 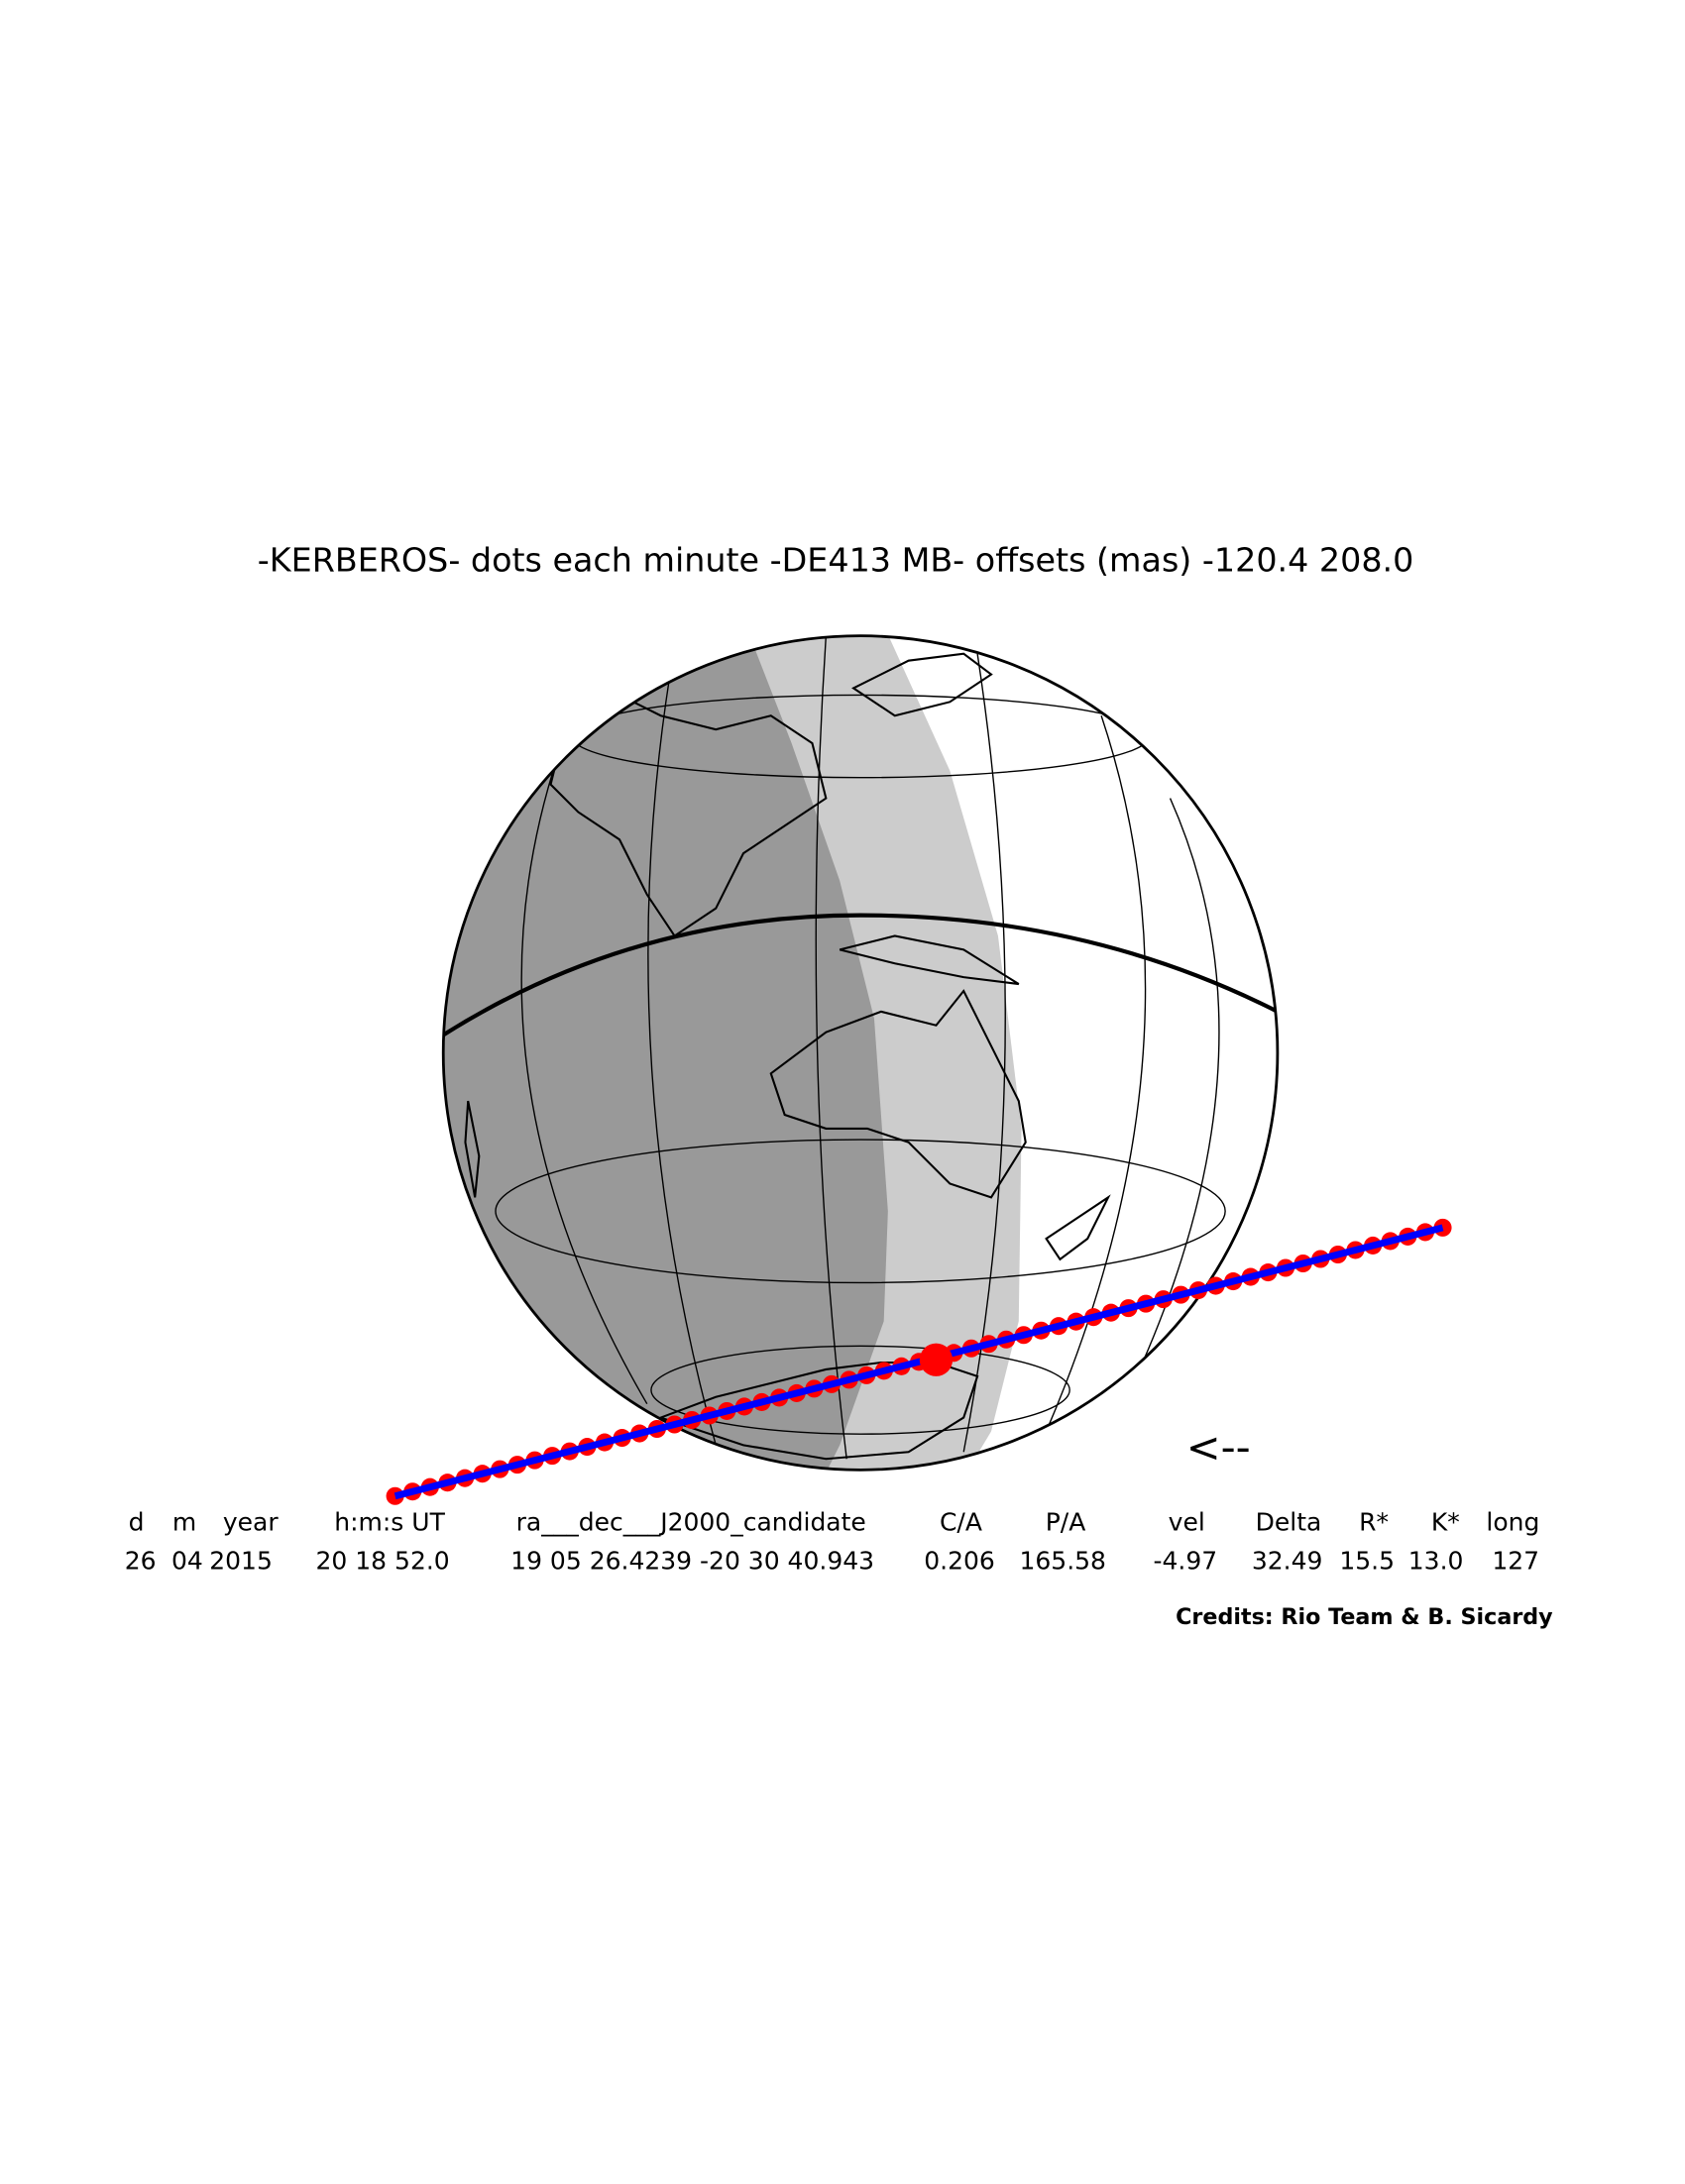 What do you see at coordinates (187, 1560) in the screenshot?
I see `table-value: 04` at bounding box center [187, 1560].